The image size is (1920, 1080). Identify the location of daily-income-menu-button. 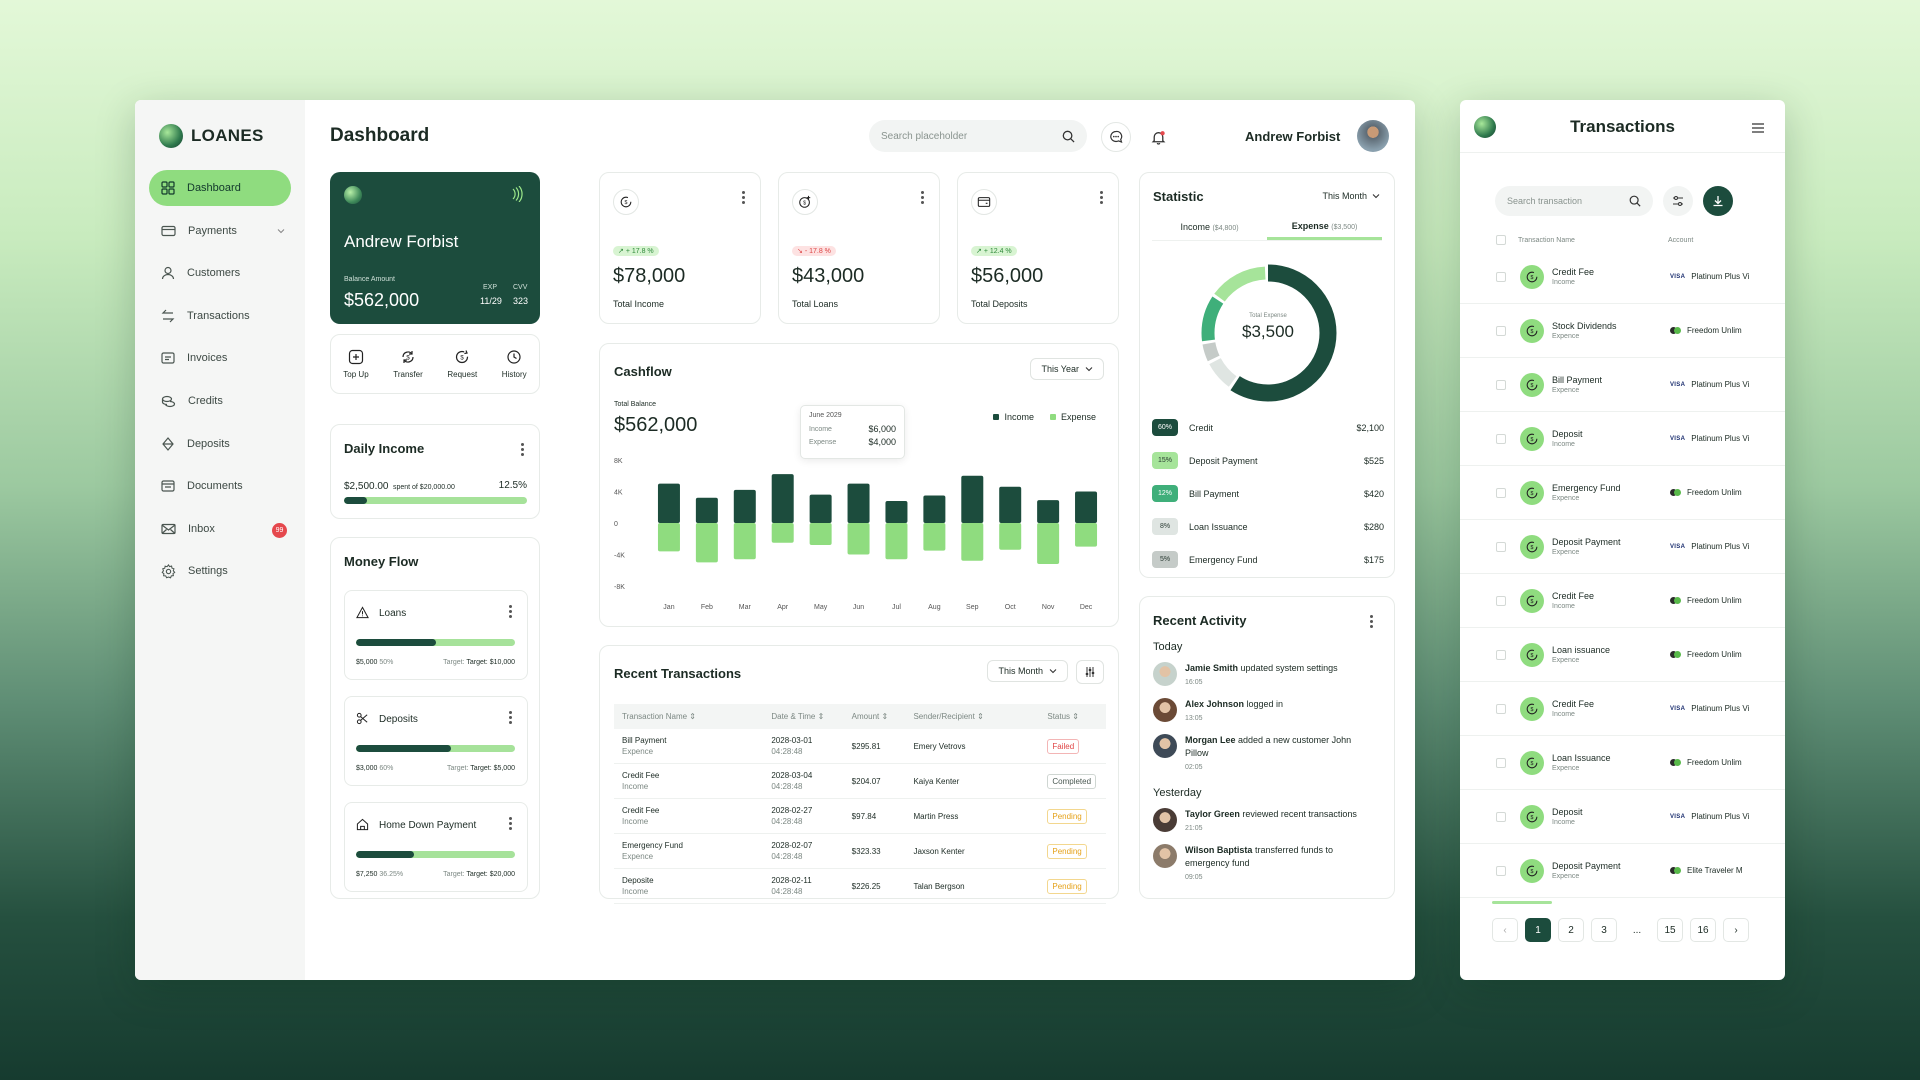
(522, 449).